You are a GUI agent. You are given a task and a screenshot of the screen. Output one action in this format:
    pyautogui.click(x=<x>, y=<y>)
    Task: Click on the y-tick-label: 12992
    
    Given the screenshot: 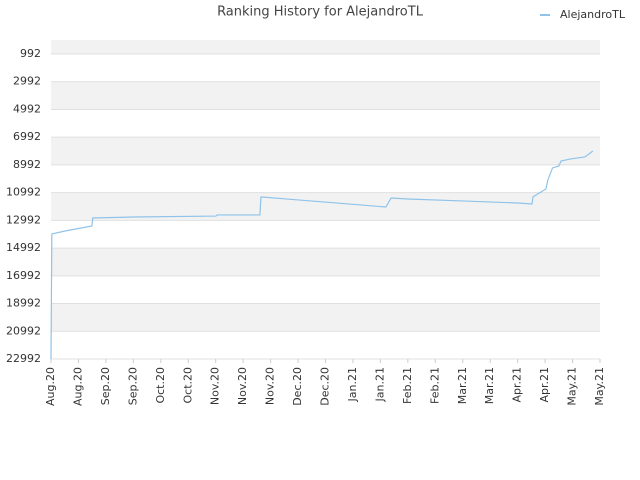 What is the action you would take?
    pyautogui.click(x=23, y=219)
    